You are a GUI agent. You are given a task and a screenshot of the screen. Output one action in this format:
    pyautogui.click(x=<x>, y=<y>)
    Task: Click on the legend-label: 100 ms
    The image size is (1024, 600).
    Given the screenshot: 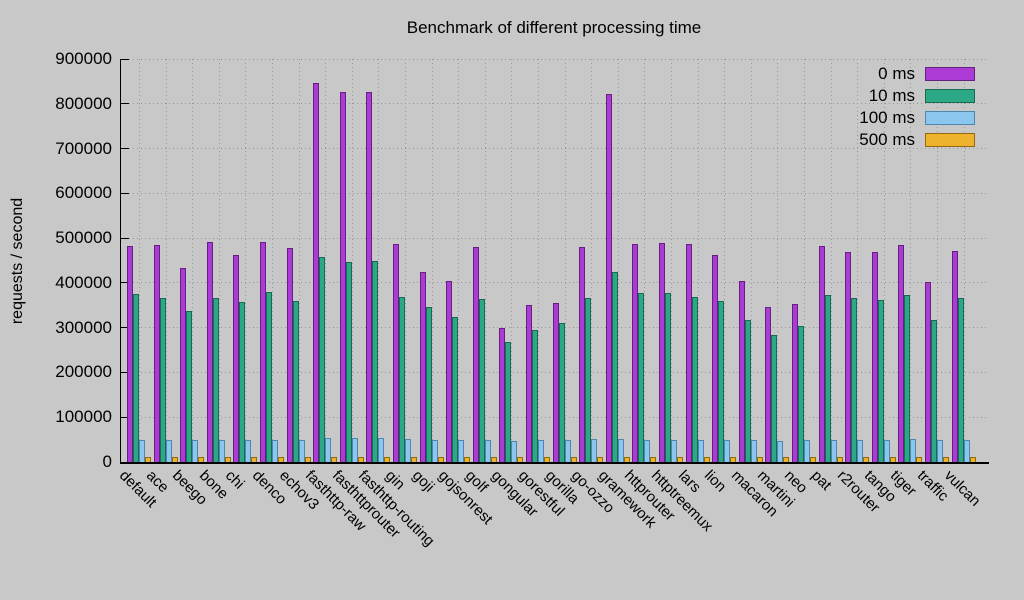 What is the action you would take?
    pyautogui.click(x=887, y=117)
    